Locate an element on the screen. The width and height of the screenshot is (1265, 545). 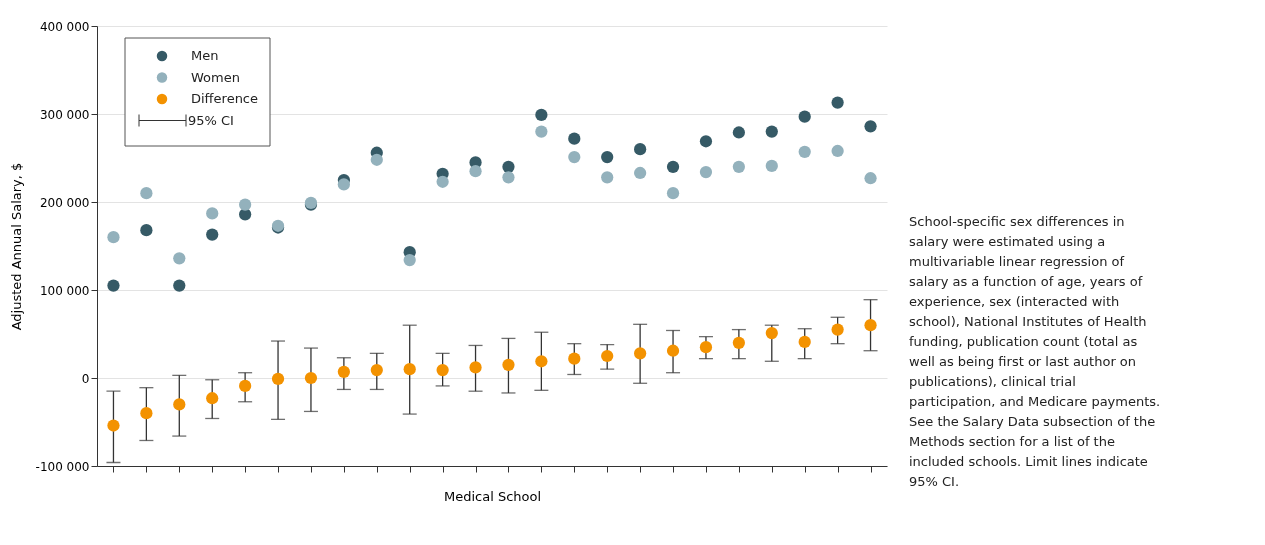
y-tick-label: 0 is located at coordinates (85, 378).